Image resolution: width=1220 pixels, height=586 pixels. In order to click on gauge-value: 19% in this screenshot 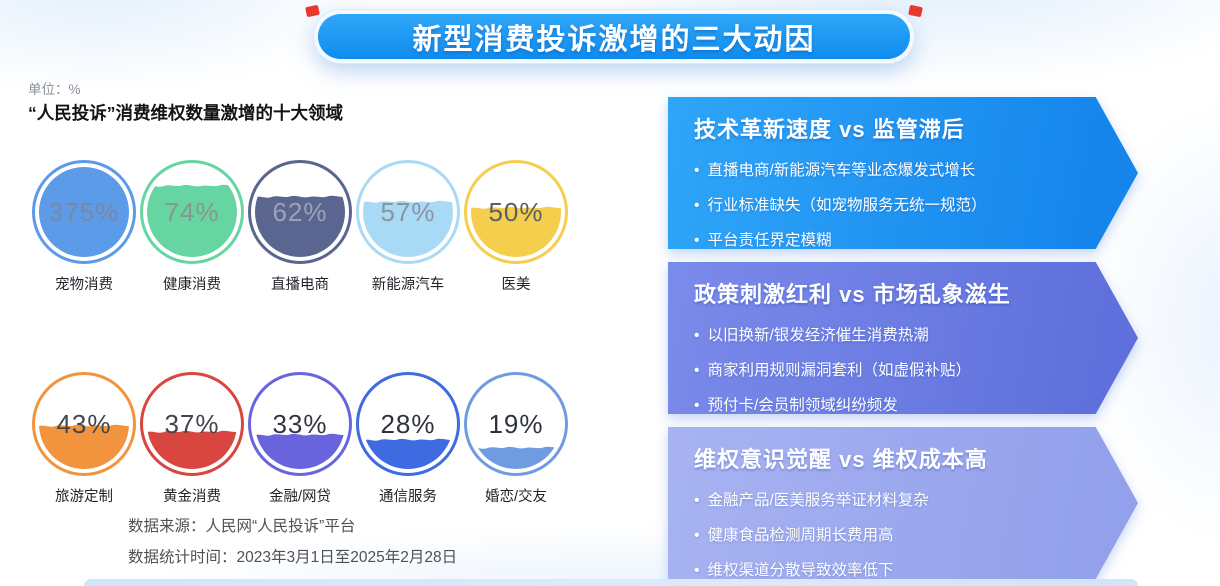, I will do `click(516, 423)`.